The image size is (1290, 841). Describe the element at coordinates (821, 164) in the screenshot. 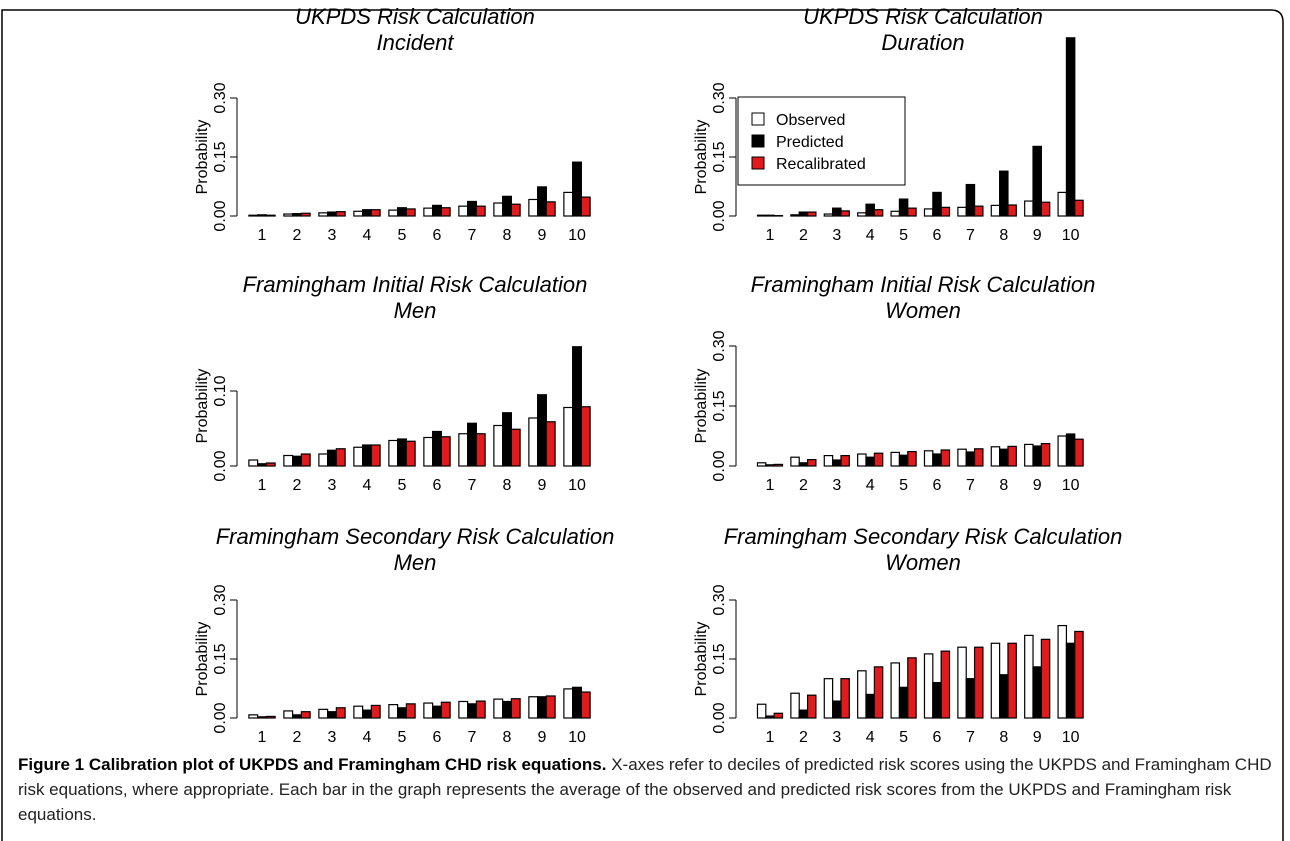

I see `legend-label: Recalibrated` at that location.